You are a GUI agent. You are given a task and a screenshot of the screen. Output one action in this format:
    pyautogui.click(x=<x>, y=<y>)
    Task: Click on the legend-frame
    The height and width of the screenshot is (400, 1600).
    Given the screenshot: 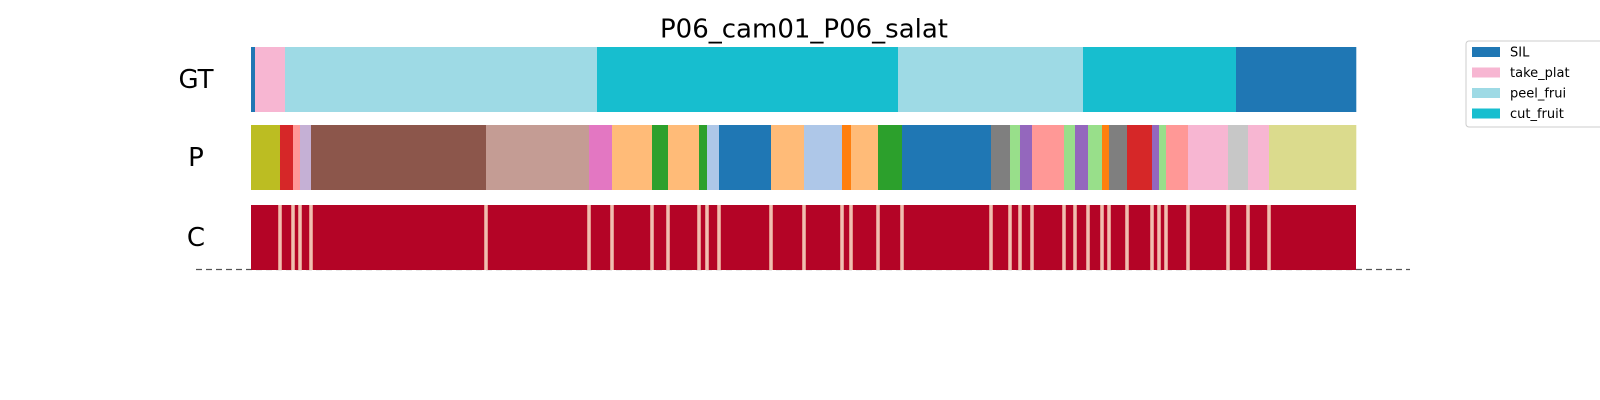 What is the action you would take?
    pyautogui.click(x=1532, y=84)
    